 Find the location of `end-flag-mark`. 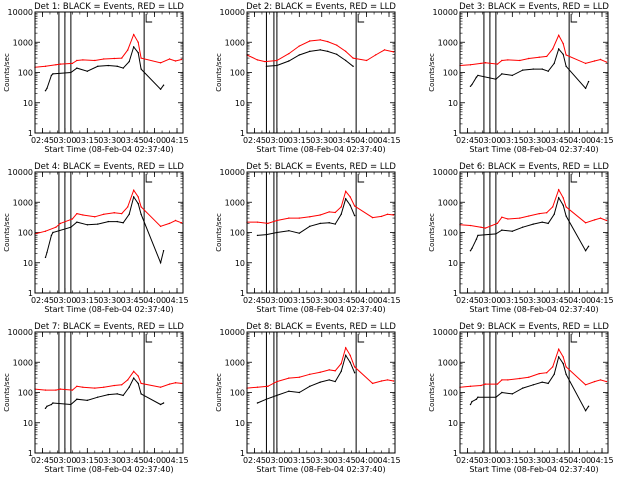

end-flag-mark is located at coordinates (574, 338).